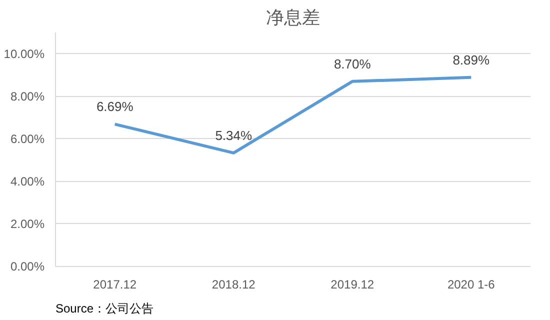 Image resolution: width=550 pixels, height=320 pixels. What do you see at coordinates (27, 96) in the screenshot?
I see `y-tick-label: 8.00%` at bounding box center [27, 96].